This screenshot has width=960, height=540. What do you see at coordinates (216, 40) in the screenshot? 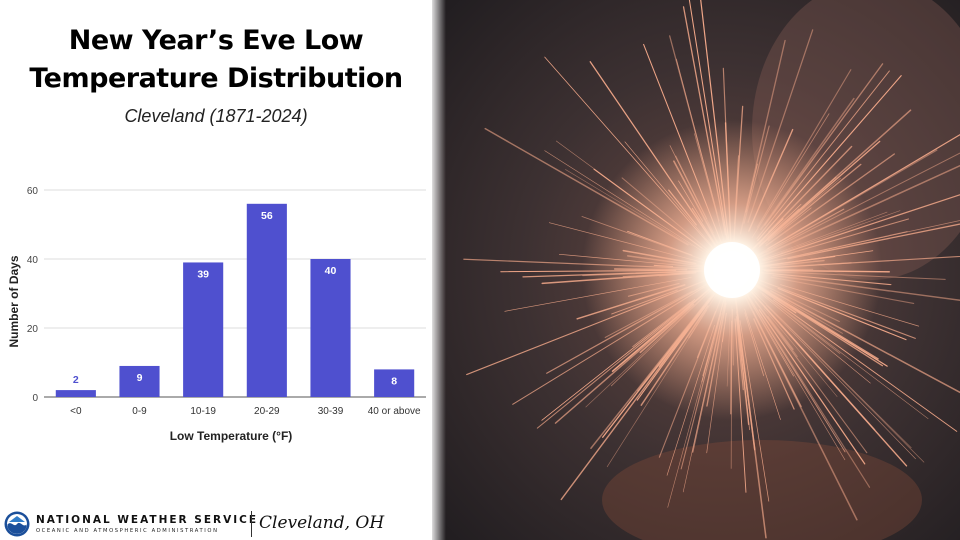
I see `title-line-1: New Year’s Eve Low` at bounding box center [216, 40].